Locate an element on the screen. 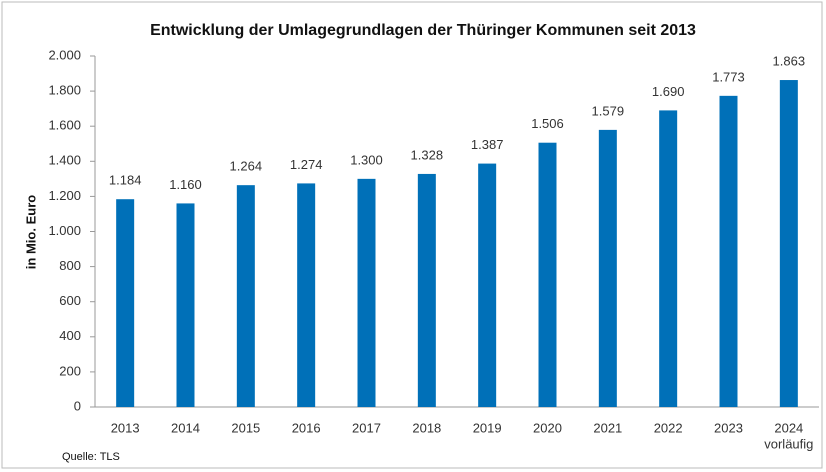 Image resolution: width=826 pixels, height=472 pixels. data-label: 1.264 is located at coordinates (246, 166).